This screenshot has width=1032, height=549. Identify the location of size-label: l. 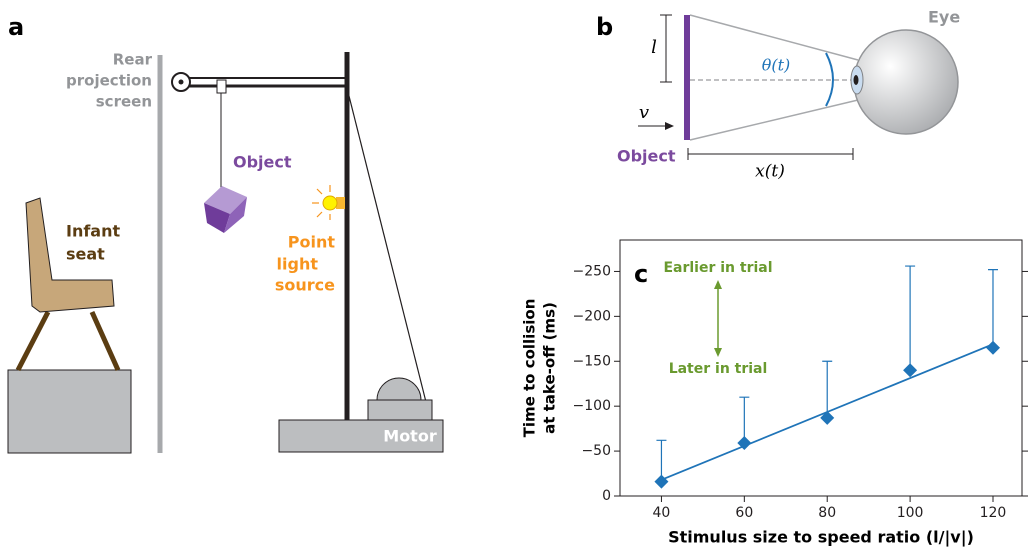
(654, 47).